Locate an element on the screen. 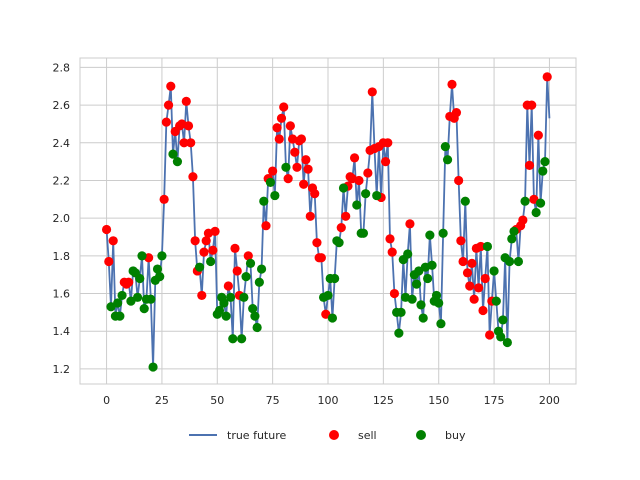  x-tick-label: 75 is located at coordinates (273, 400).